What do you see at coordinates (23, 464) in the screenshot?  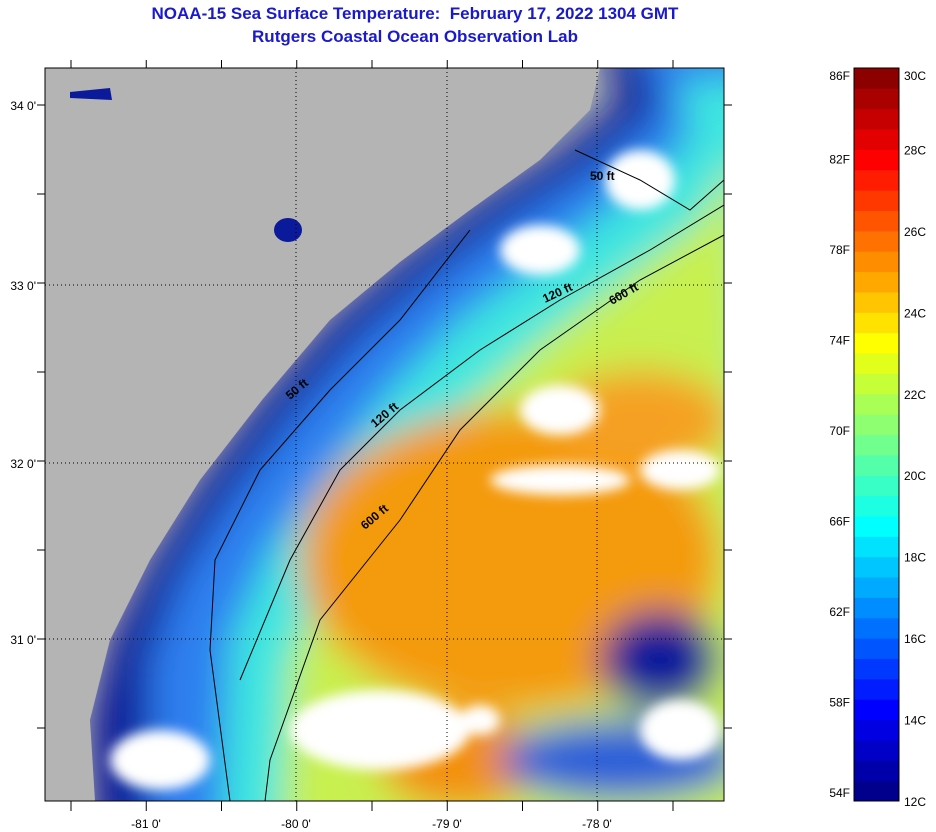 I see `lat-label: 32 0'` at bounding box center [23, 464].